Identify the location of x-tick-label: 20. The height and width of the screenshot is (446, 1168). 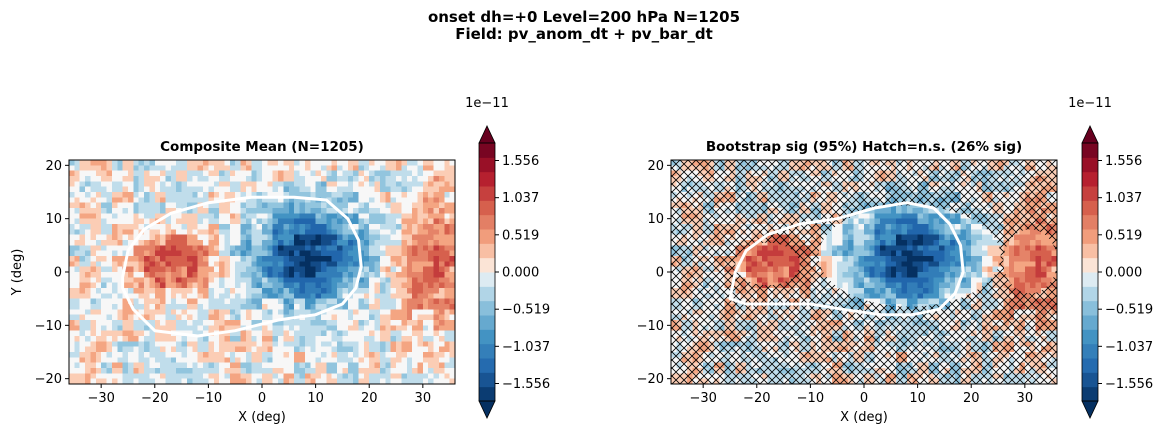
(369, 398).